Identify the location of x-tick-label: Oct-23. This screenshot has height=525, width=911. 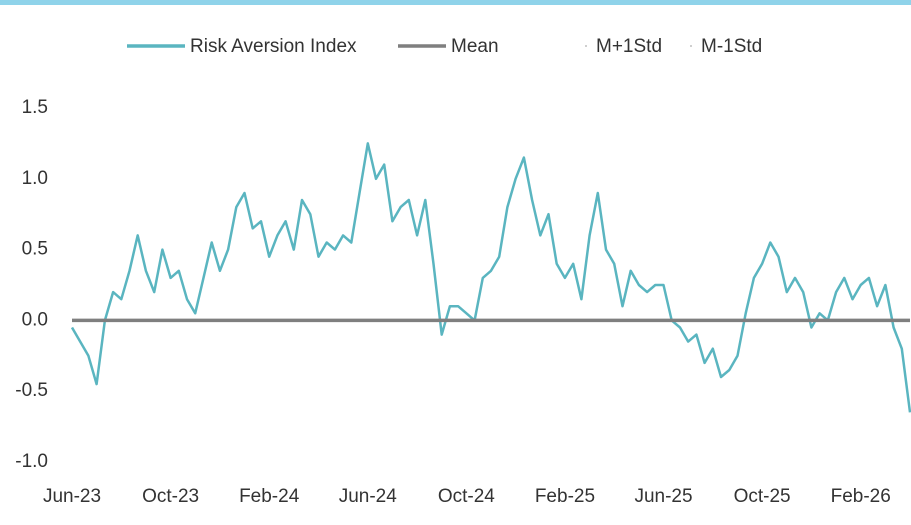
(170, 496).